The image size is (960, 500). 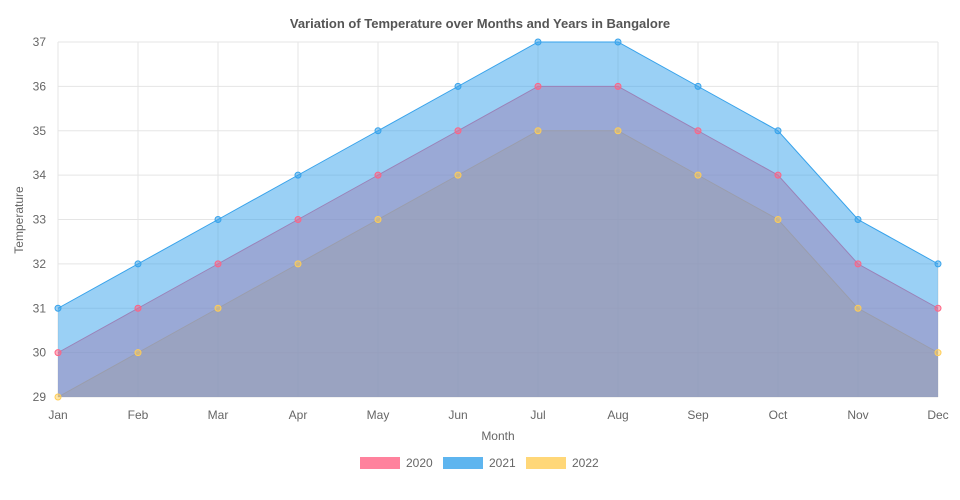 I want to click on point-2021-Nov, so click(x=858, y=219).